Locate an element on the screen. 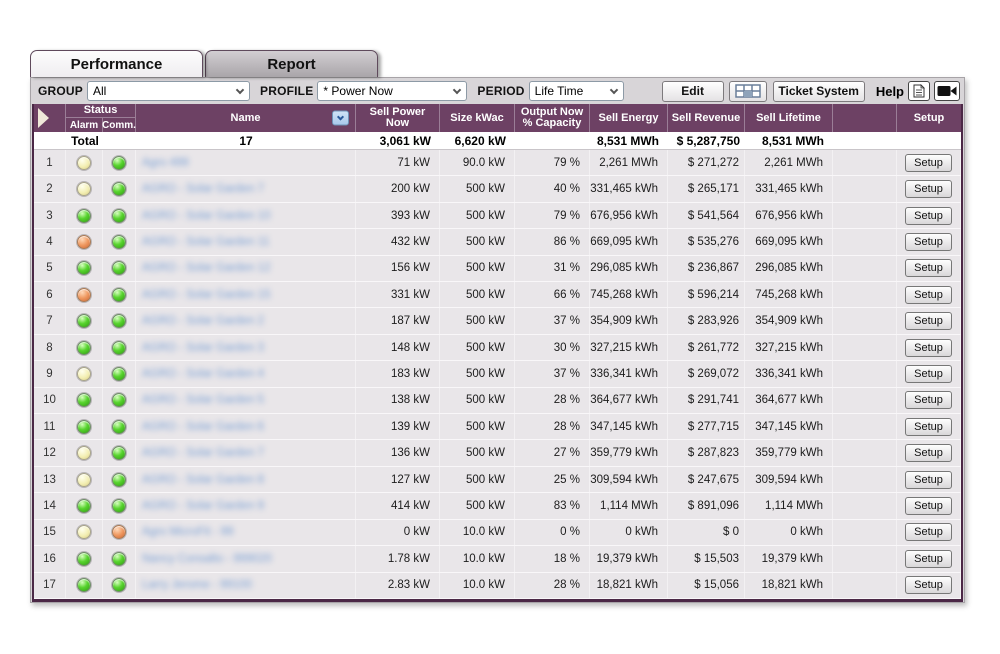 This screenshot has width=1000, height=654. profile-select: * Power Now is located at coordinates (392, 91).